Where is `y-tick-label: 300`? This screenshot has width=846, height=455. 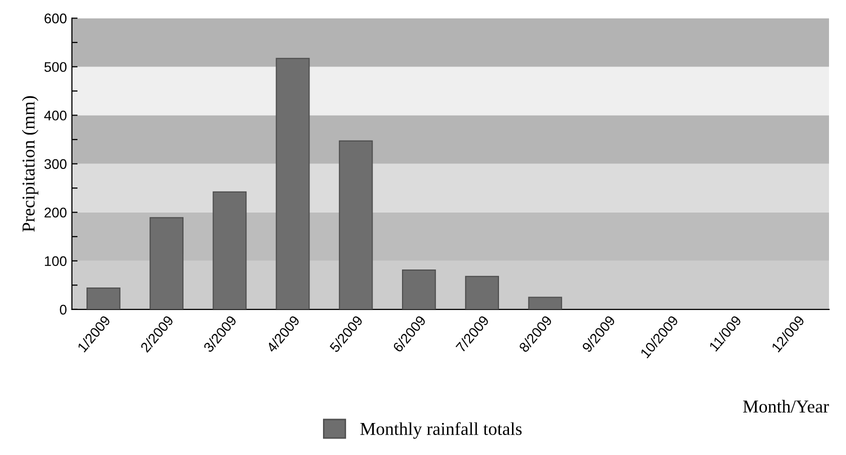
y-tick-label: 300 is located at coordinates (55, 164).